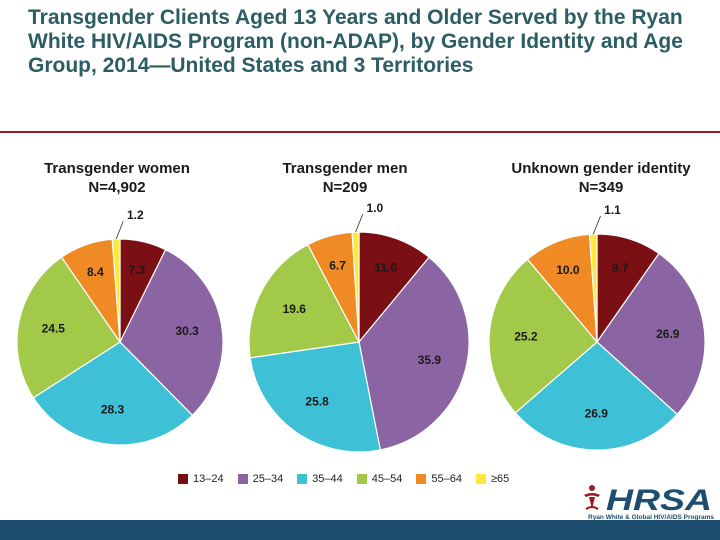 The image size is (720, 540). I want to click on slice-value-label: 1.0, so click(375, 208).